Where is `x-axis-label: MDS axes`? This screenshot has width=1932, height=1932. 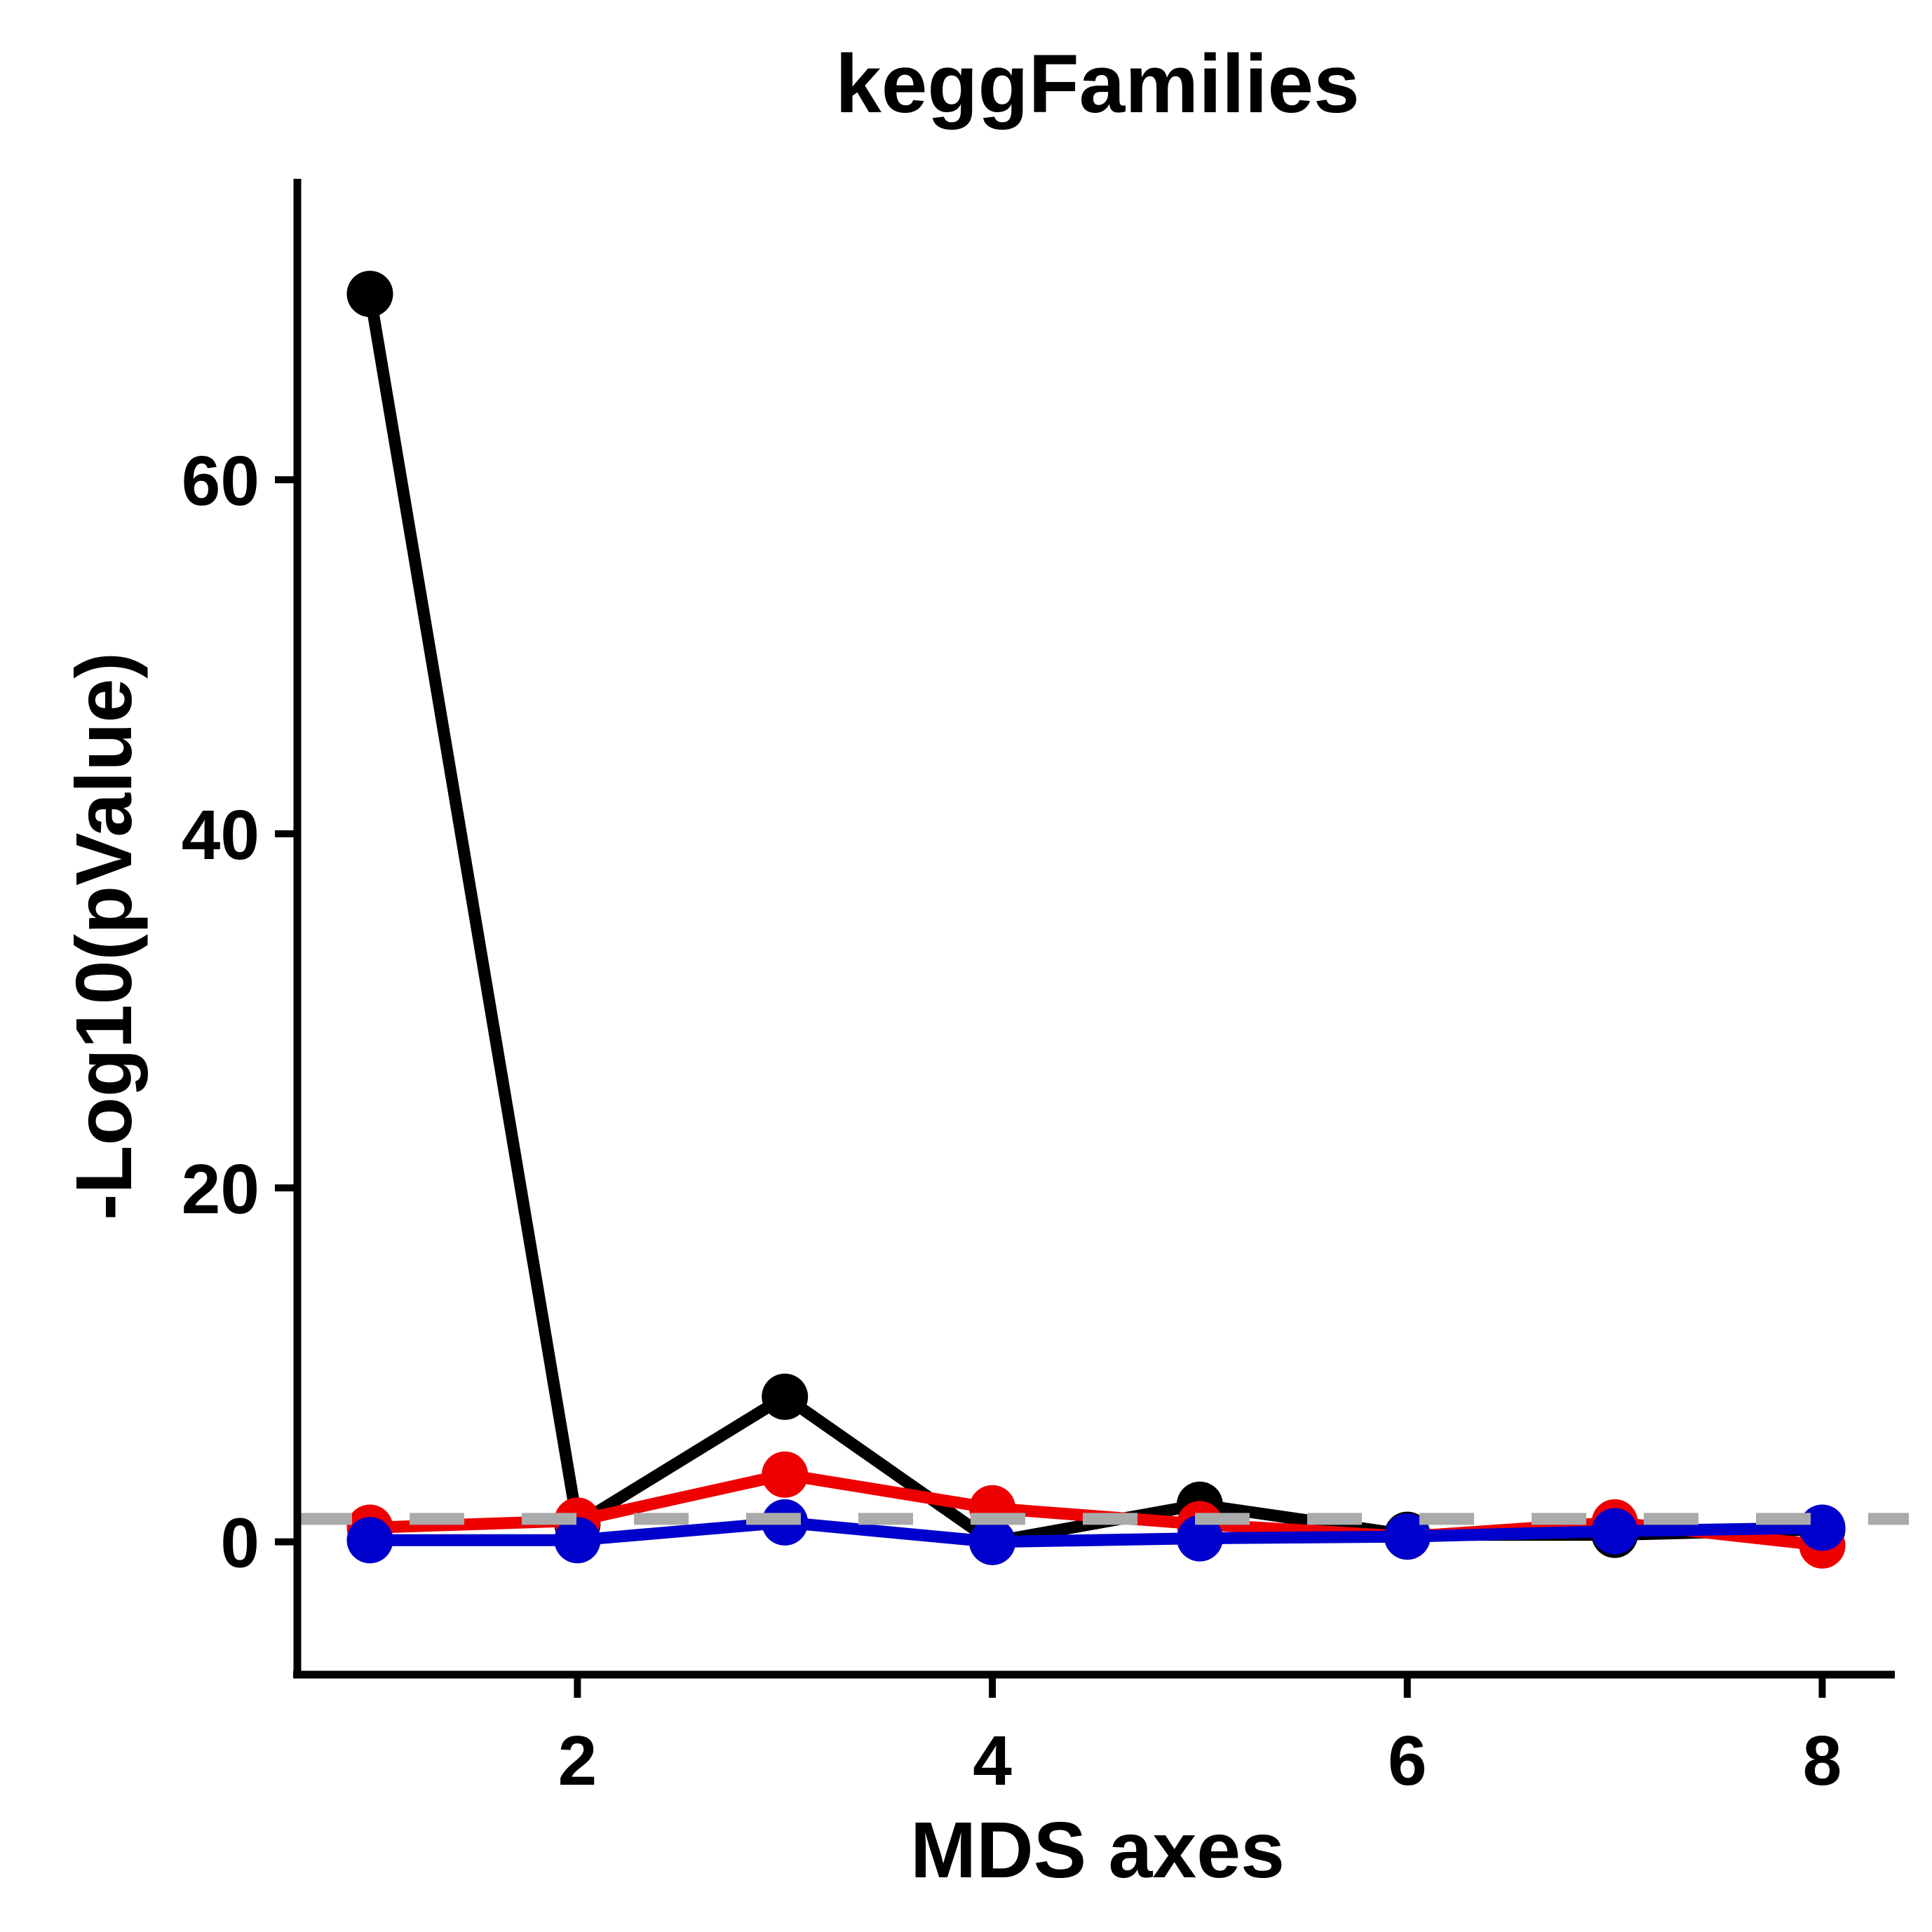
x-axis-label: MDS axes is located at coordinates (1097, 1850).